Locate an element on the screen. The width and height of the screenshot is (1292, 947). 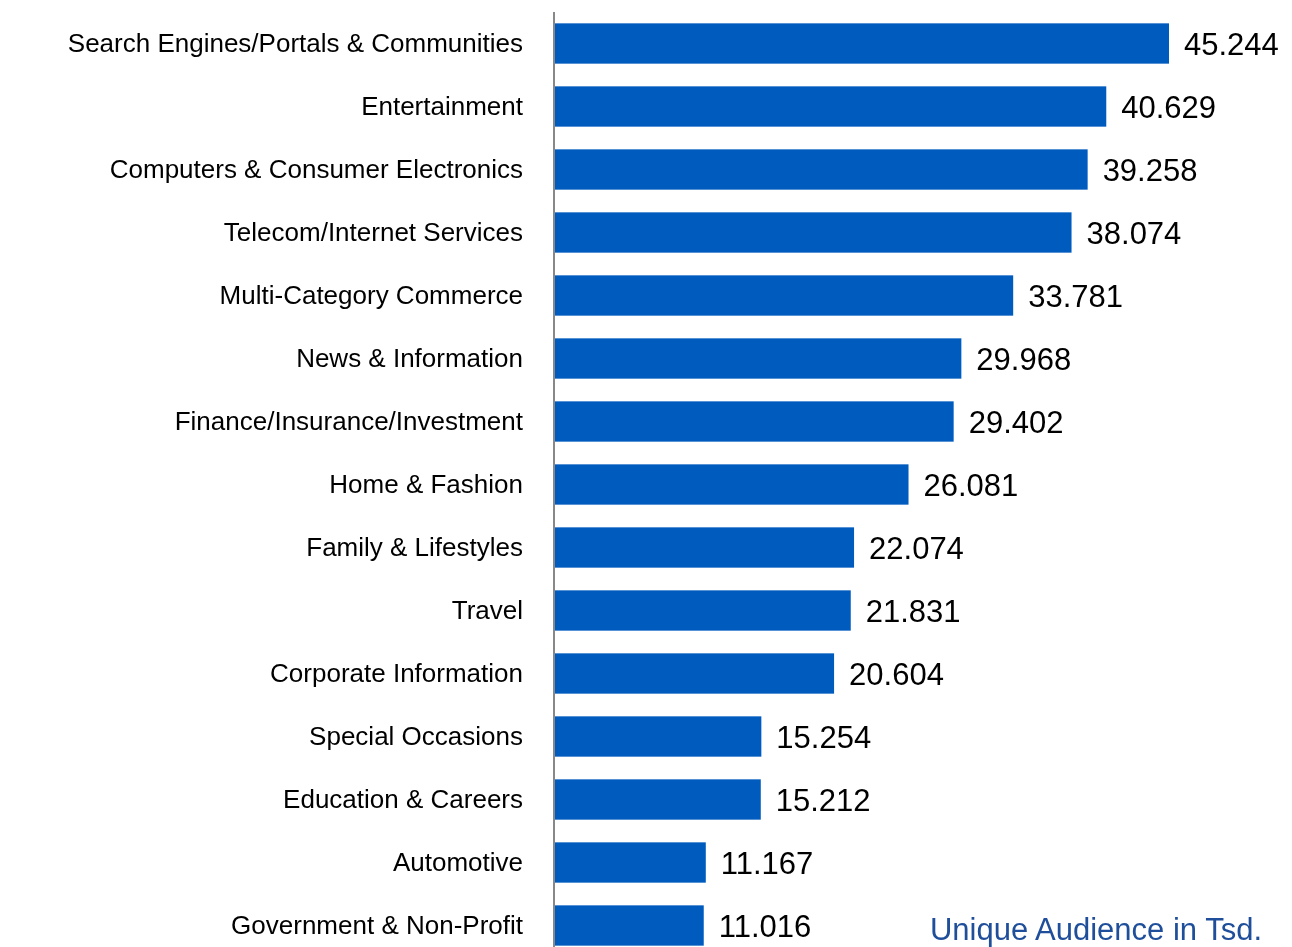
y-tick-label: Computers & Consumer Electronics is located at coordinates (316, 168).